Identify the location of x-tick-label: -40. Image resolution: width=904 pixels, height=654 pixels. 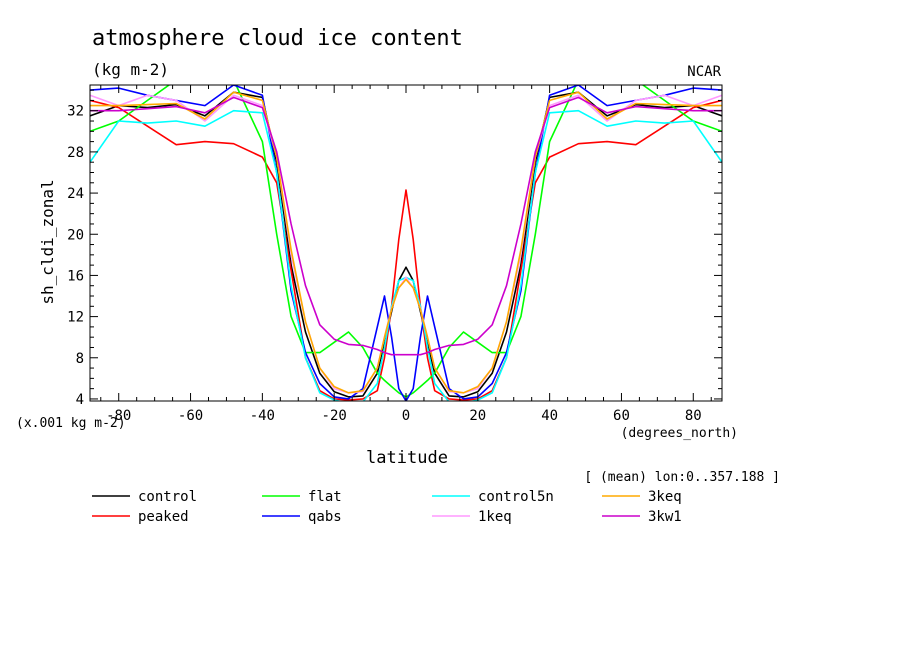
(262, 416).